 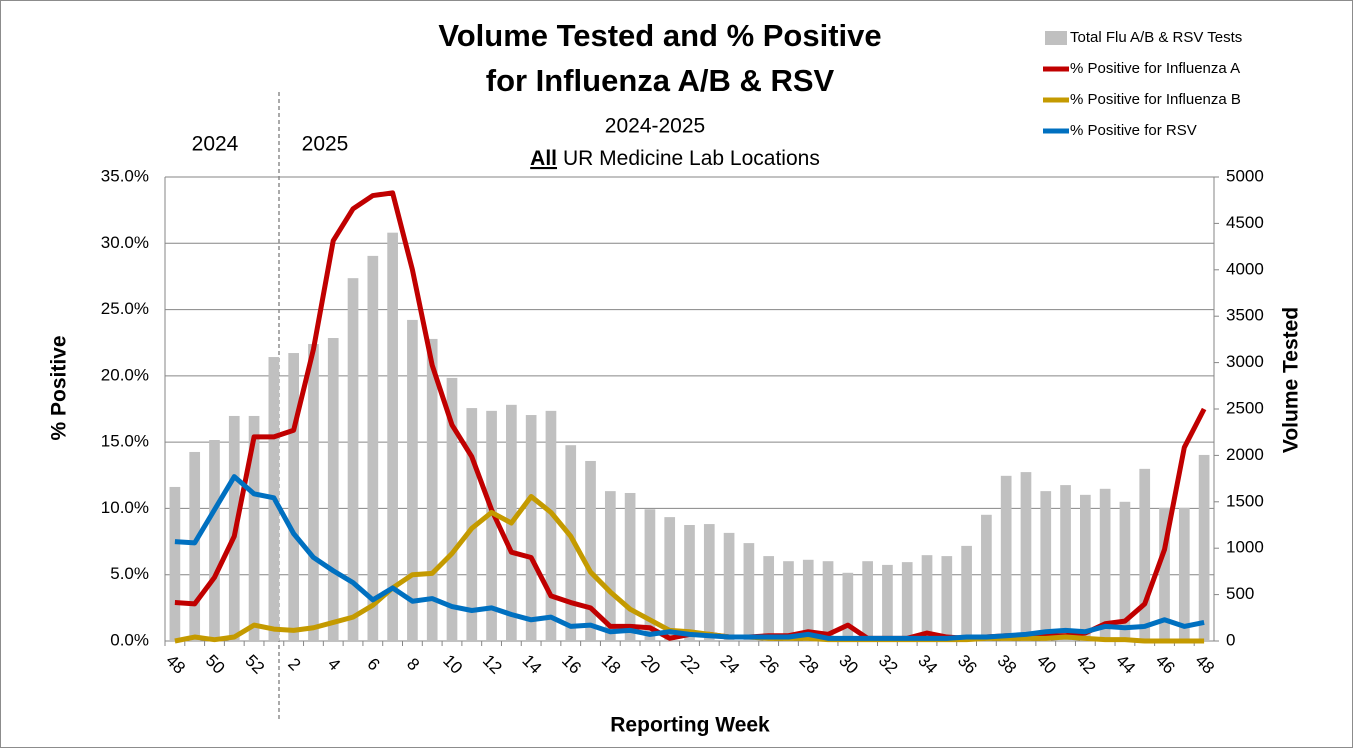 What do you see at coordinates (125, 507) in the screenshot?
I see `y-tick-label: 10.0%` at bounding box center [125, 507].